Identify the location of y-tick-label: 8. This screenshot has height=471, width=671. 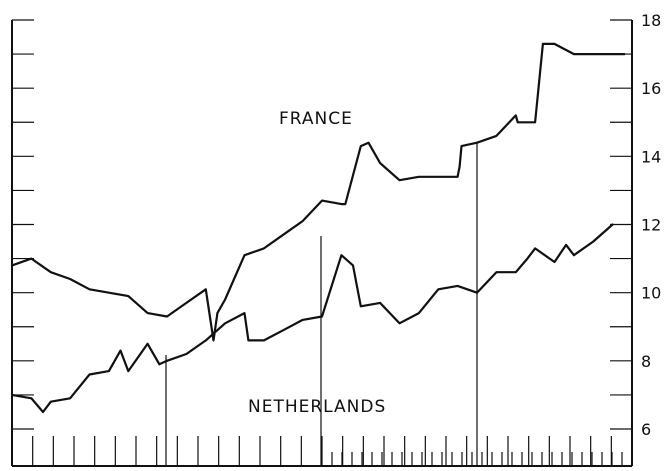
(646, 361).